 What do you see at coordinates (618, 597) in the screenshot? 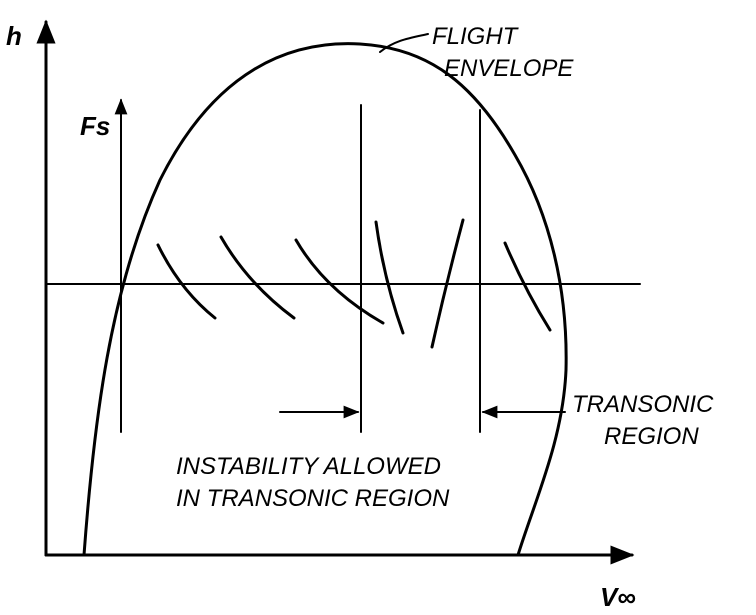
I see `x-axis-label: V∞` at bounding box center [618, 597].